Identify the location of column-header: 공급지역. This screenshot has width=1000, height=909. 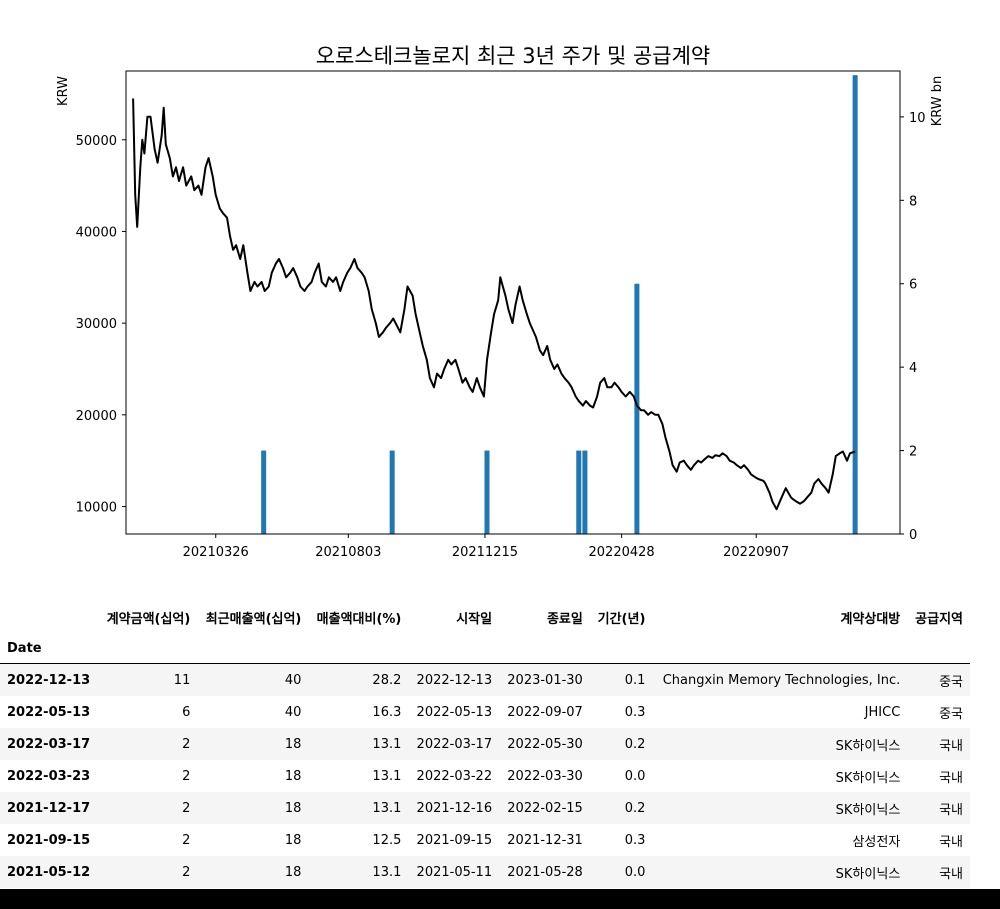
(939, 619).